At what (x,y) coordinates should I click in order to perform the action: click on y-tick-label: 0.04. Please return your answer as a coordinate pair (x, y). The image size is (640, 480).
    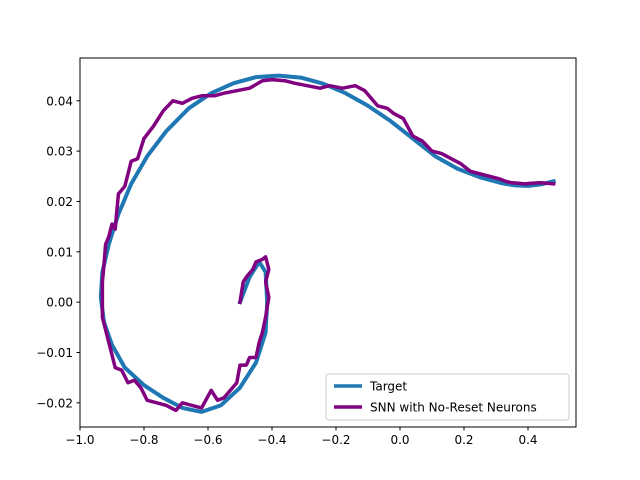
    Looking at the image, I should click on (59, 101).